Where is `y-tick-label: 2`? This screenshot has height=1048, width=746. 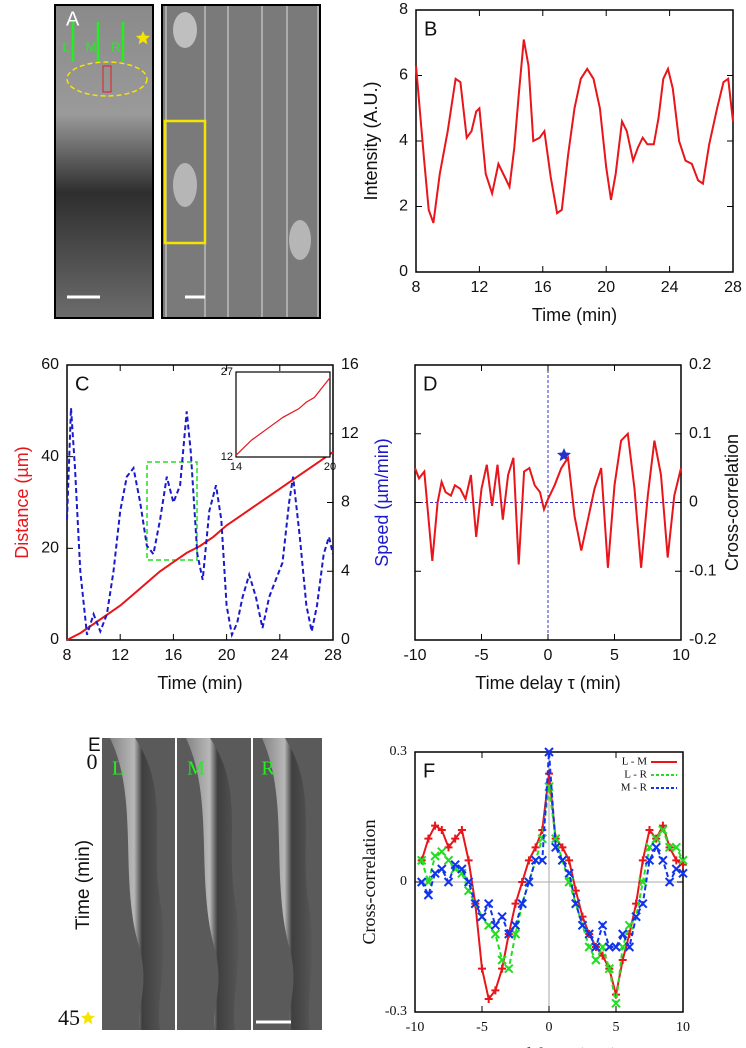
y-tick-label: 2 is located at coordinates (403, 206).